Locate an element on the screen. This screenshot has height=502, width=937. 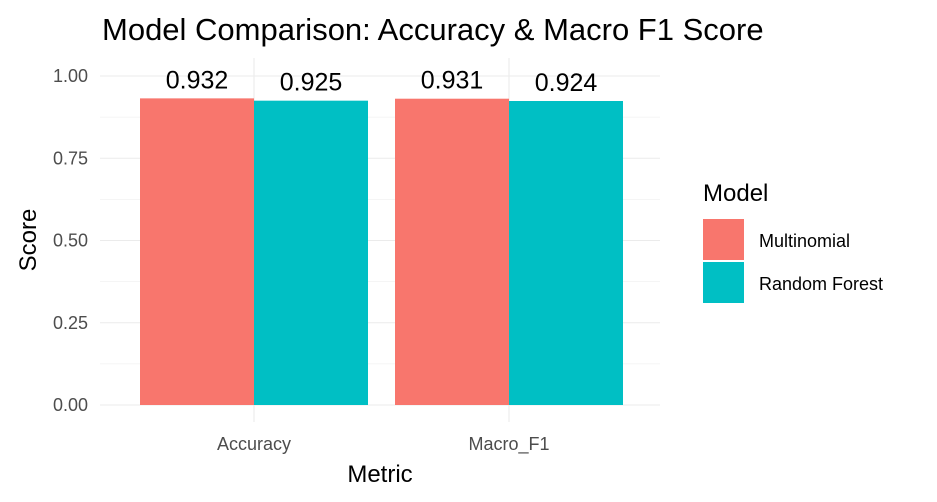
x-axis-title: Metric is located at coordinates (379, 474).